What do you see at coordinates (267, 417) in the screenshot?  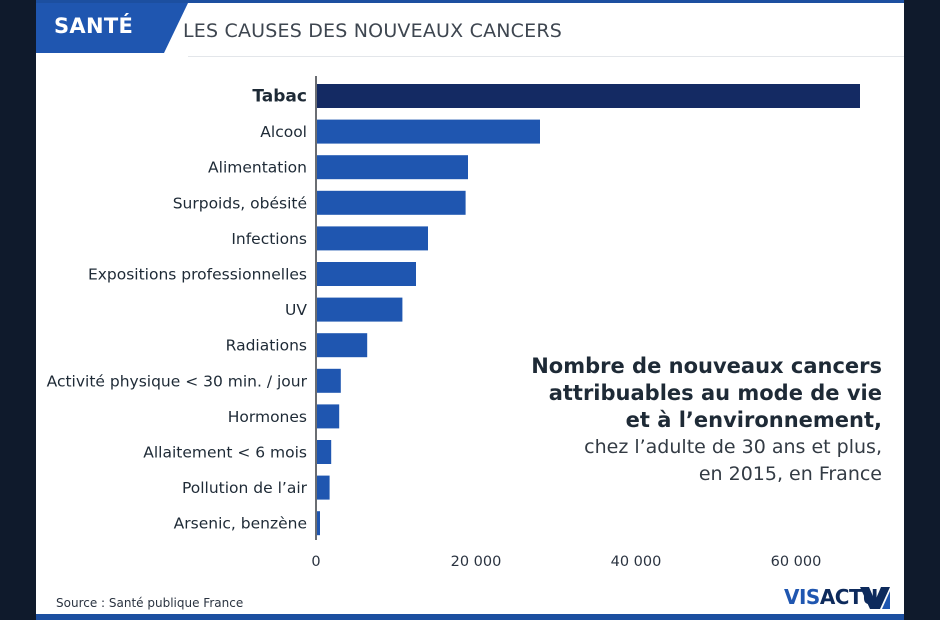 I see `category-label-hormones: Hormones` at bounding box center [267, 417].